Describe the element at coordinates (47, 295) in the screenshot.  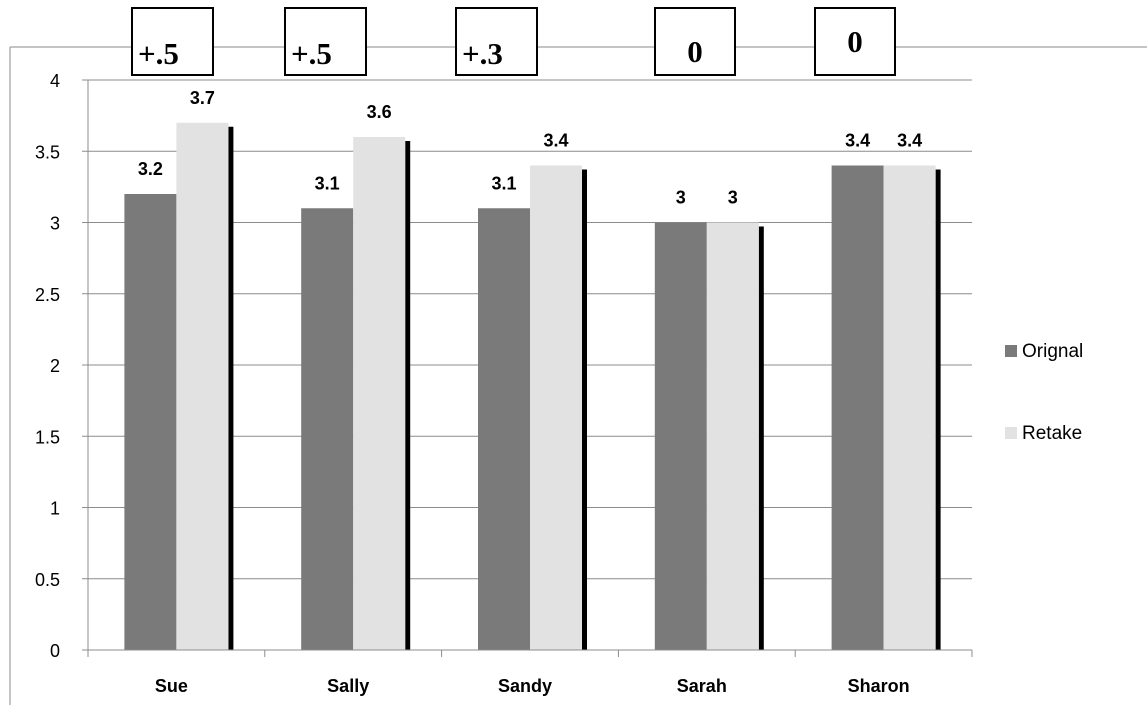
I see `y-tick-label: 2.5` at that location.